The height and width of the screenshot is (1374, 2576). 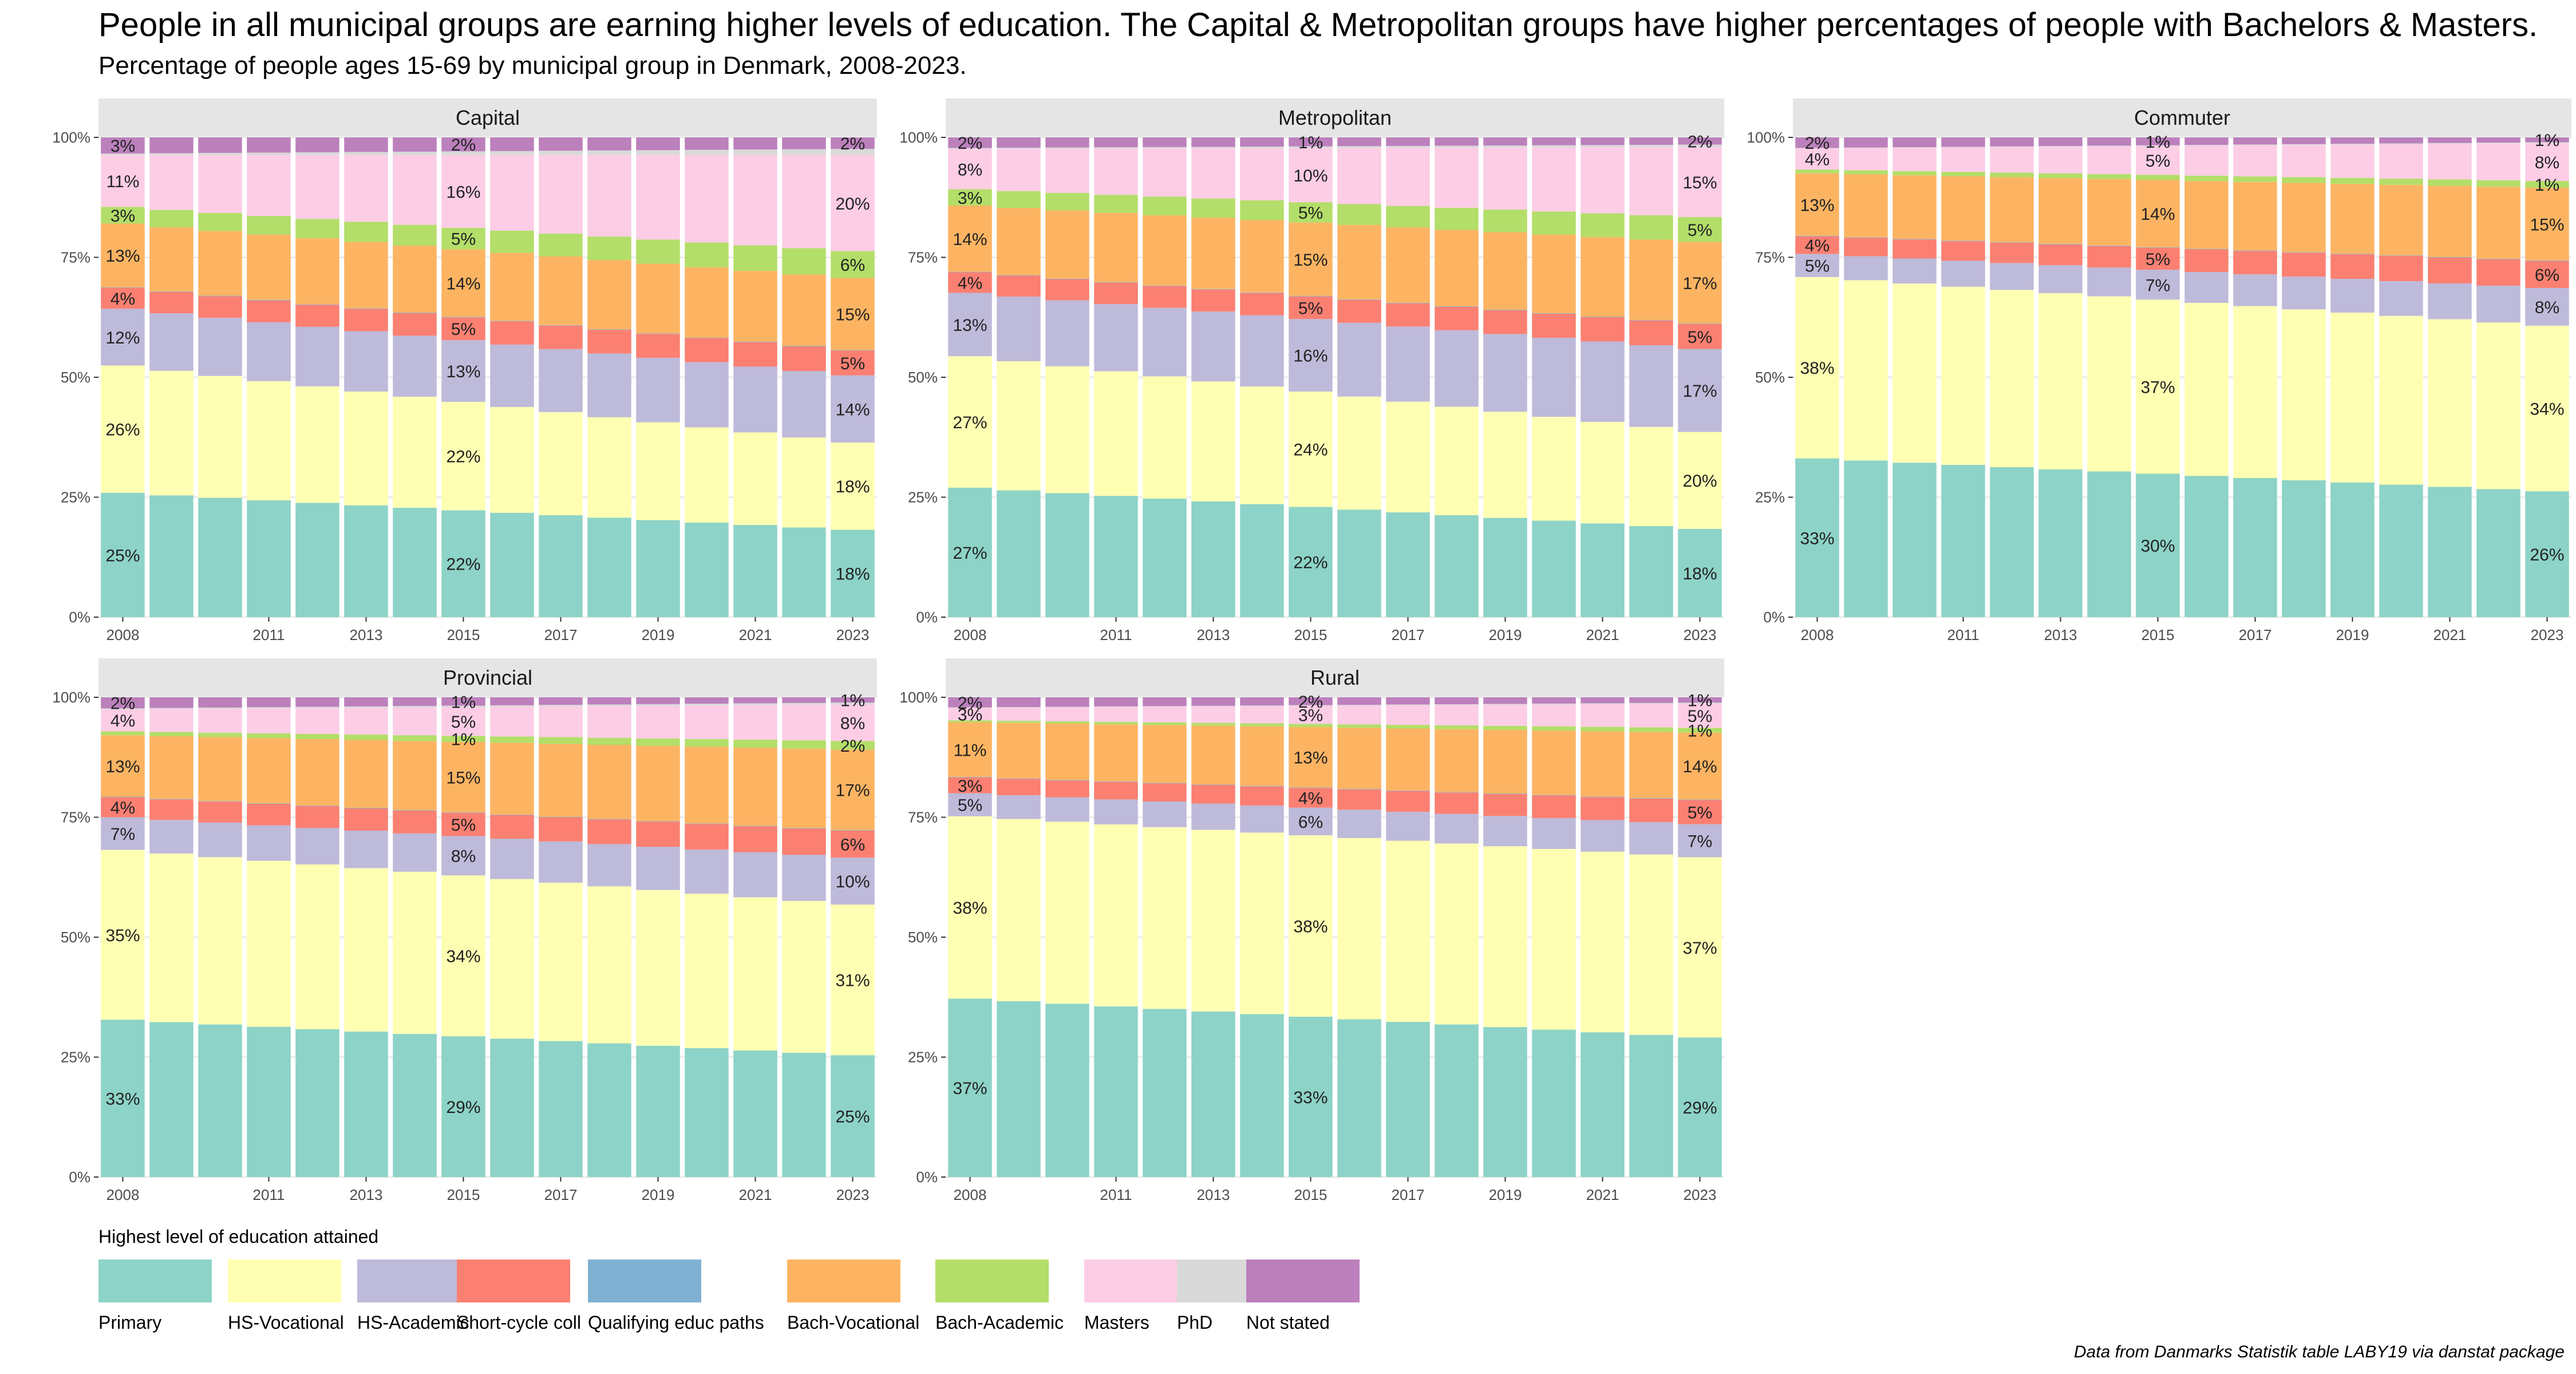 I want to click on bar-2016, so click(x=1359, y=937).